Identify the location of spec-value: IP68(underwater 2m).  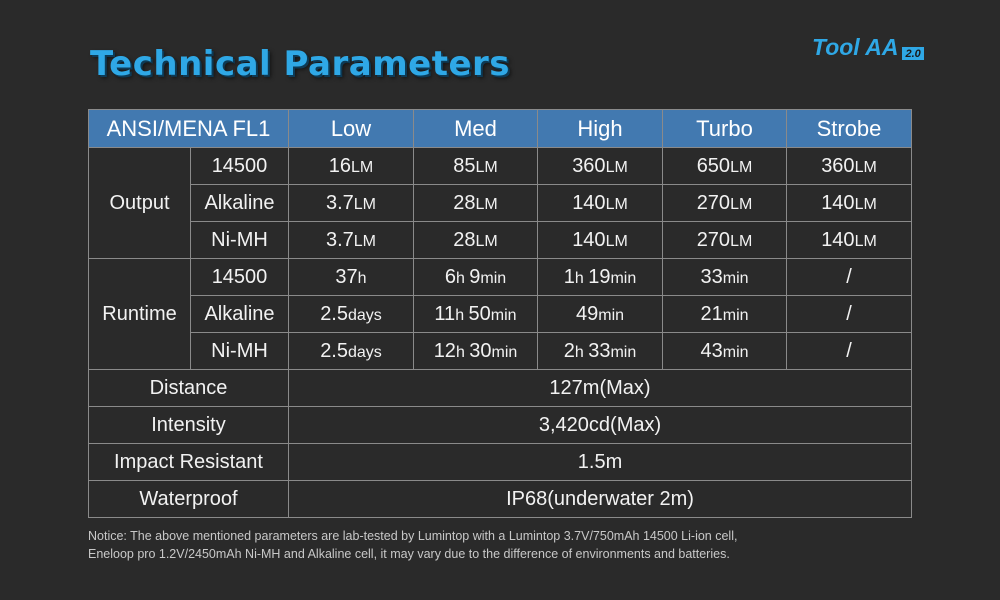
(600, 499).